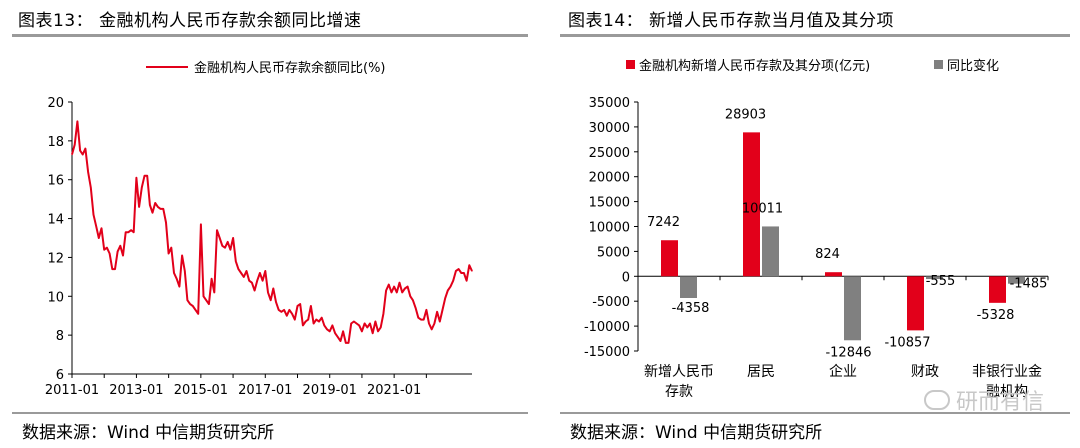  What do you see at coordinates (691, 308) in the screenshot?
I see `data-label-yoy-change: -4358` at bounding box center [691, 308].